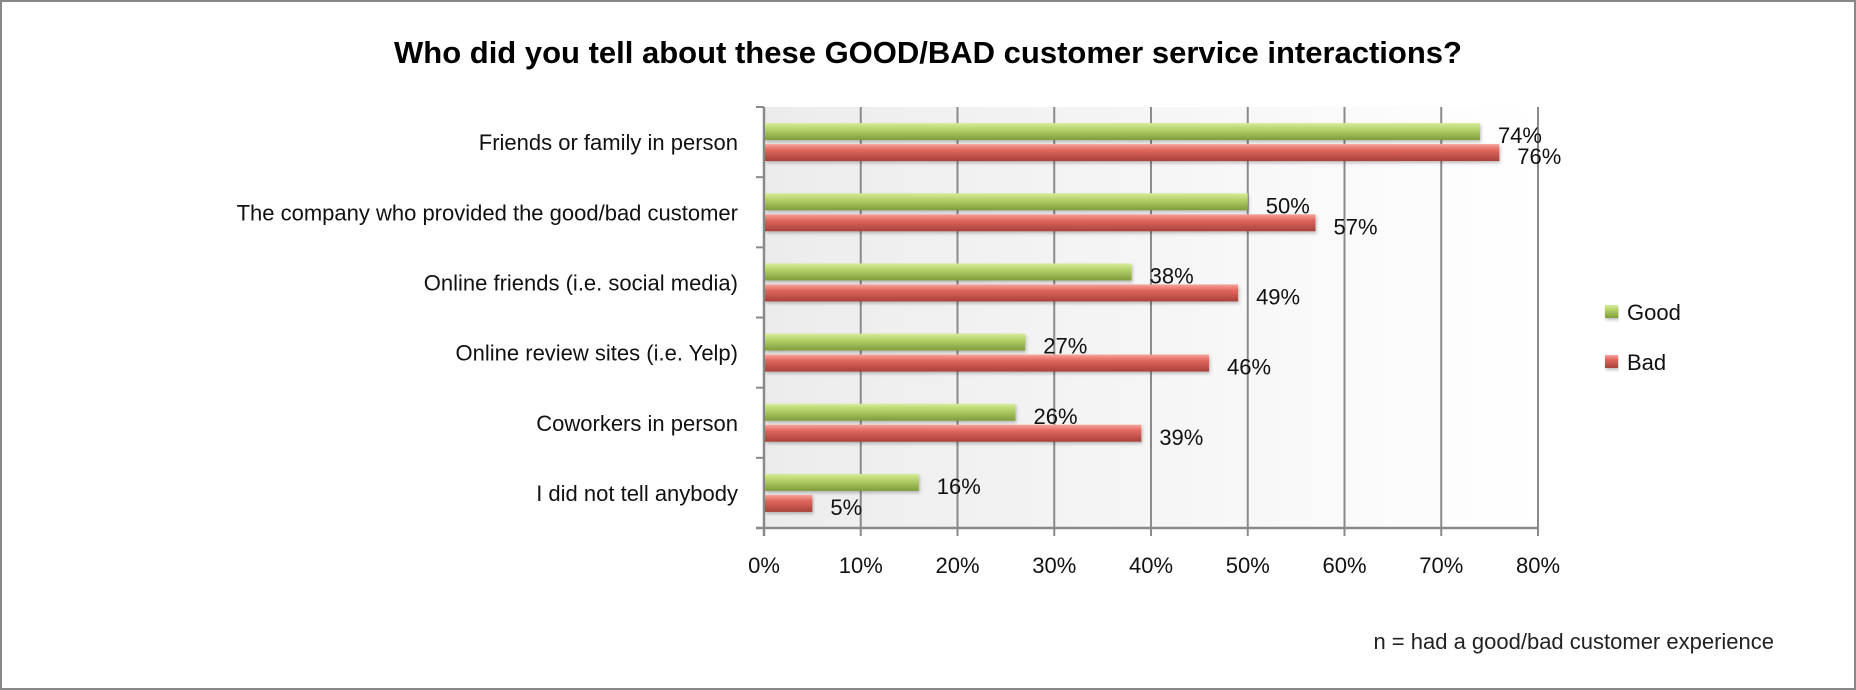 This screenshot has width=1856, height=690. Describe the element at coordinates (764, 565) in the screenshot. I see `x-tick-label: 0%` at that location.